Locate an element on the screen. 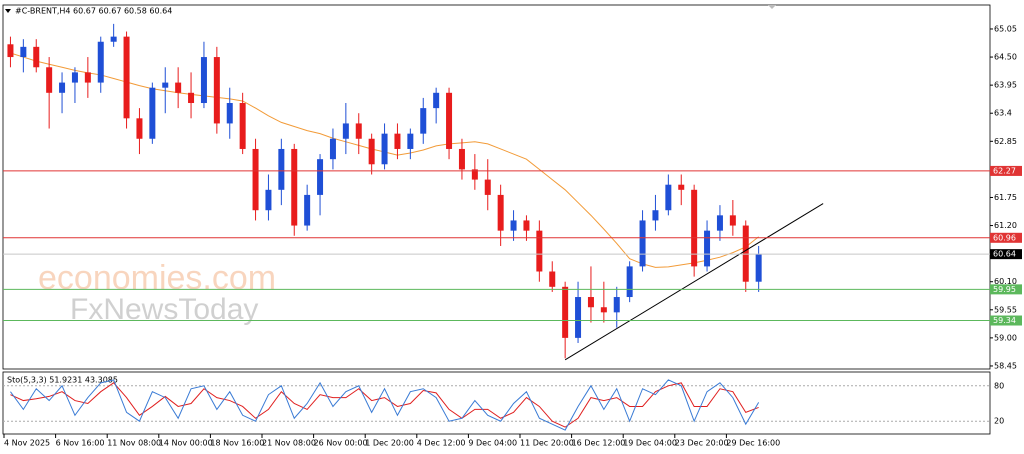 This screenshot has width=1024, height=454. level-label: 59.95 is located at coordinates (1004, 289).